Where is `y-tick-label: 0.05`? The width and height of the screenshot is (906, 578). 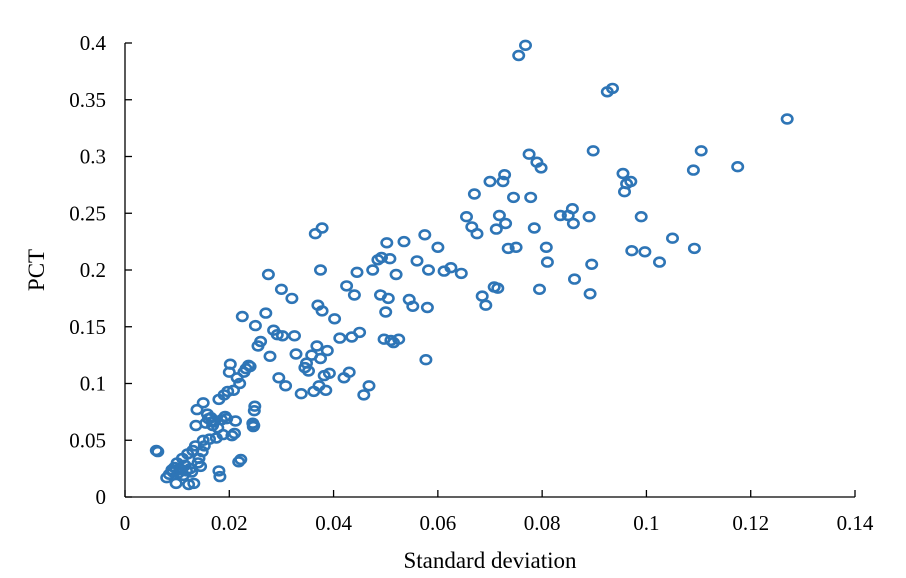
y-tick-label: 0.05 is located at coordinates (87, 440).